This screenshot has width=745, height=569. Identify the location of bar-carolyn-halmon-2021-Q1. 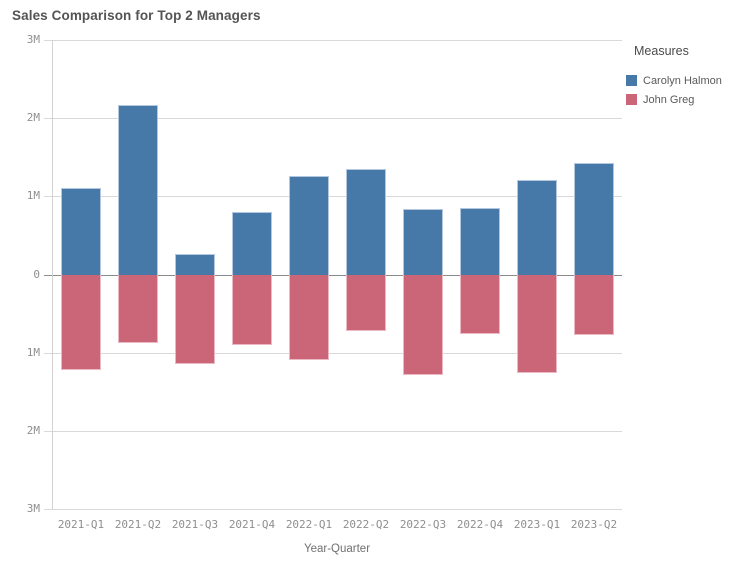
(81, 231).